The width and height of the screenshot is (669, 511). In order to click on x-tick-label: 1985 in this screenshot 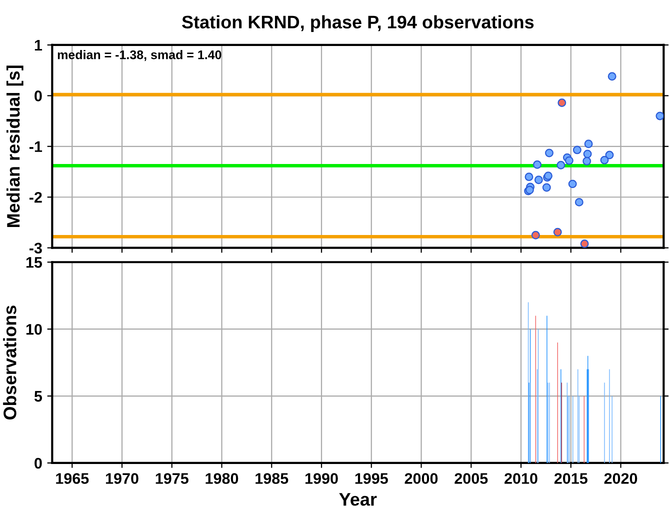, I will do `click(272, 478)`.